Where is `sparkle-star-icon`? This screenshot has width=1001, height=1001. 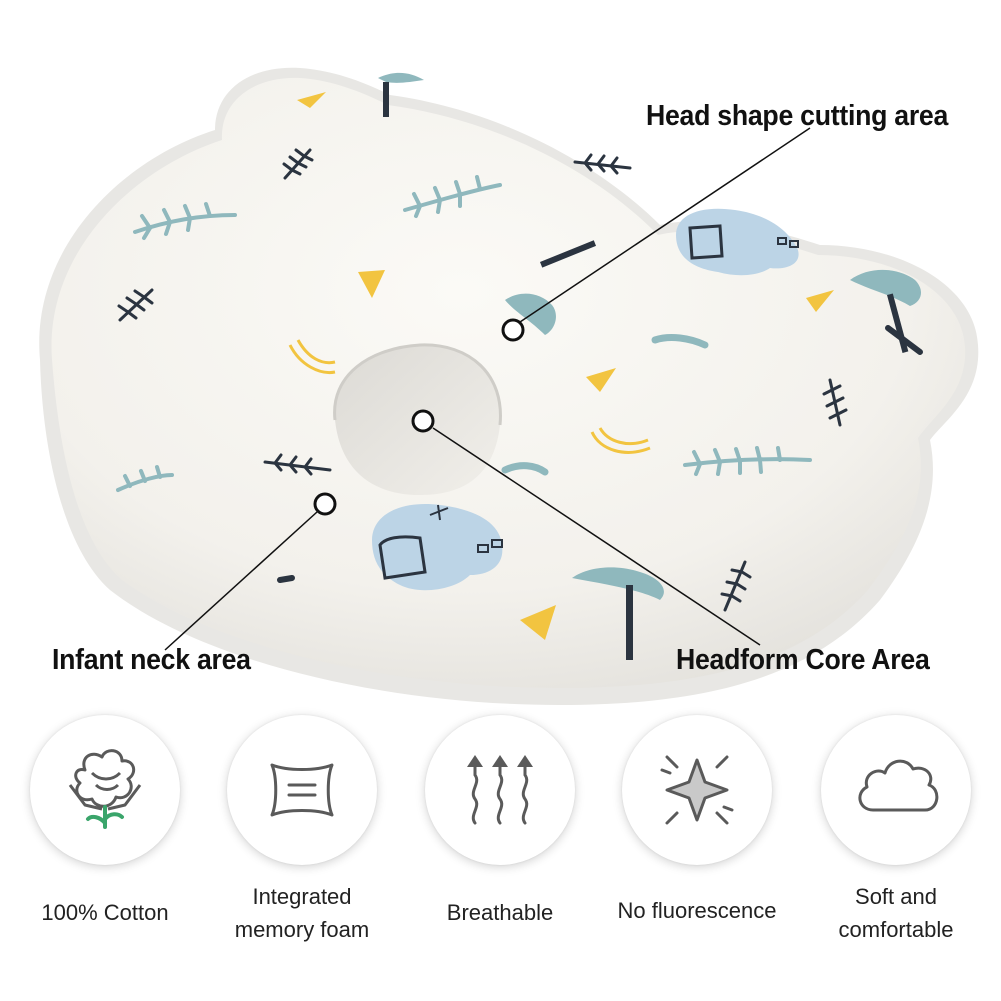 sparkle-star-icon is located at coordinates (697, 790).